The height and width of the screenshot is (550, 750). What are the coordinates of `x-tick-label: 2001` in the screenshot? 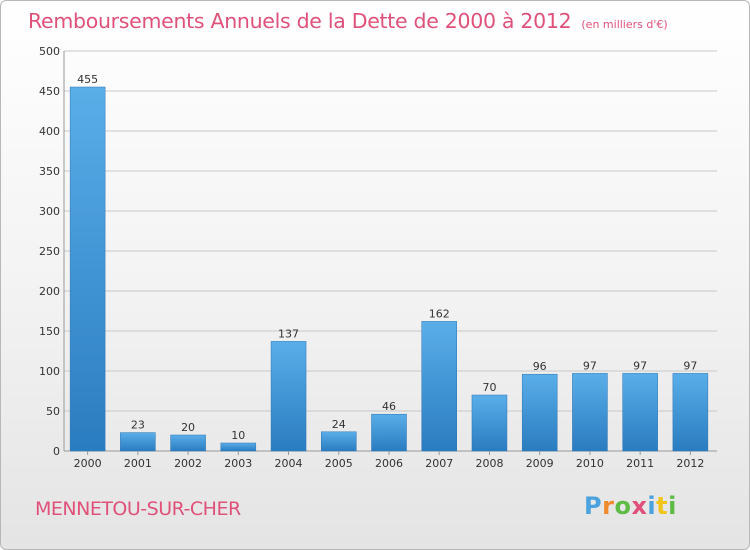 It's located at (138, 463).